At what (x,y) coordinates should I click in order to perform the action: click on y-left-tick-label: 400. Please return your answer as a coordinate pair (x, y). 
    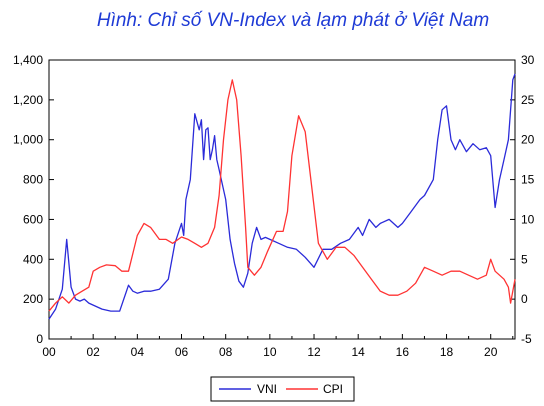
    Looking at the image, I should click on (33, 259).